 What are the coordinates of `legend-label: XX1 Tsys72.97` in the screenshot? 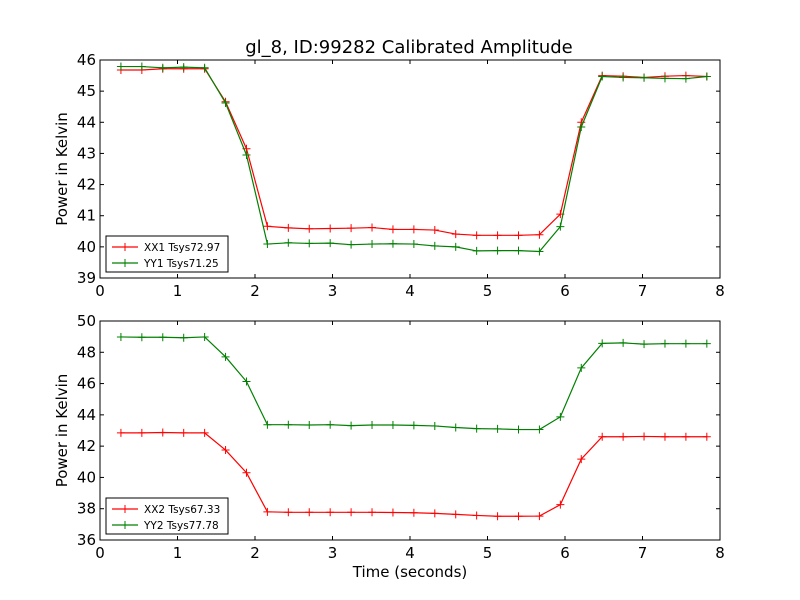 It's located at (182, 248).